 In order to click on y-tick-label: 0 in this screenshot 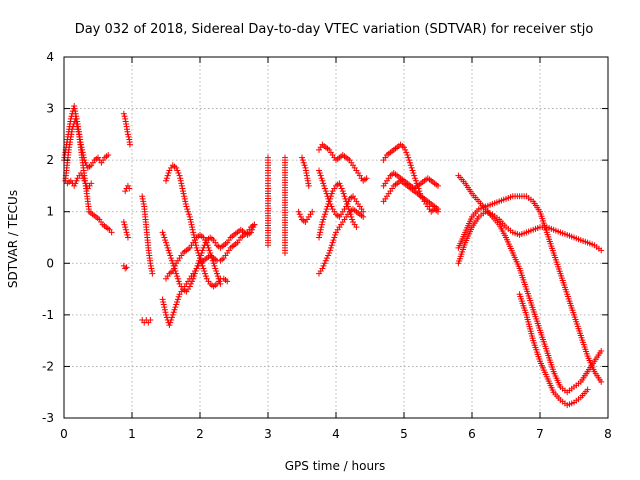, I will do `click(50, 263)`.